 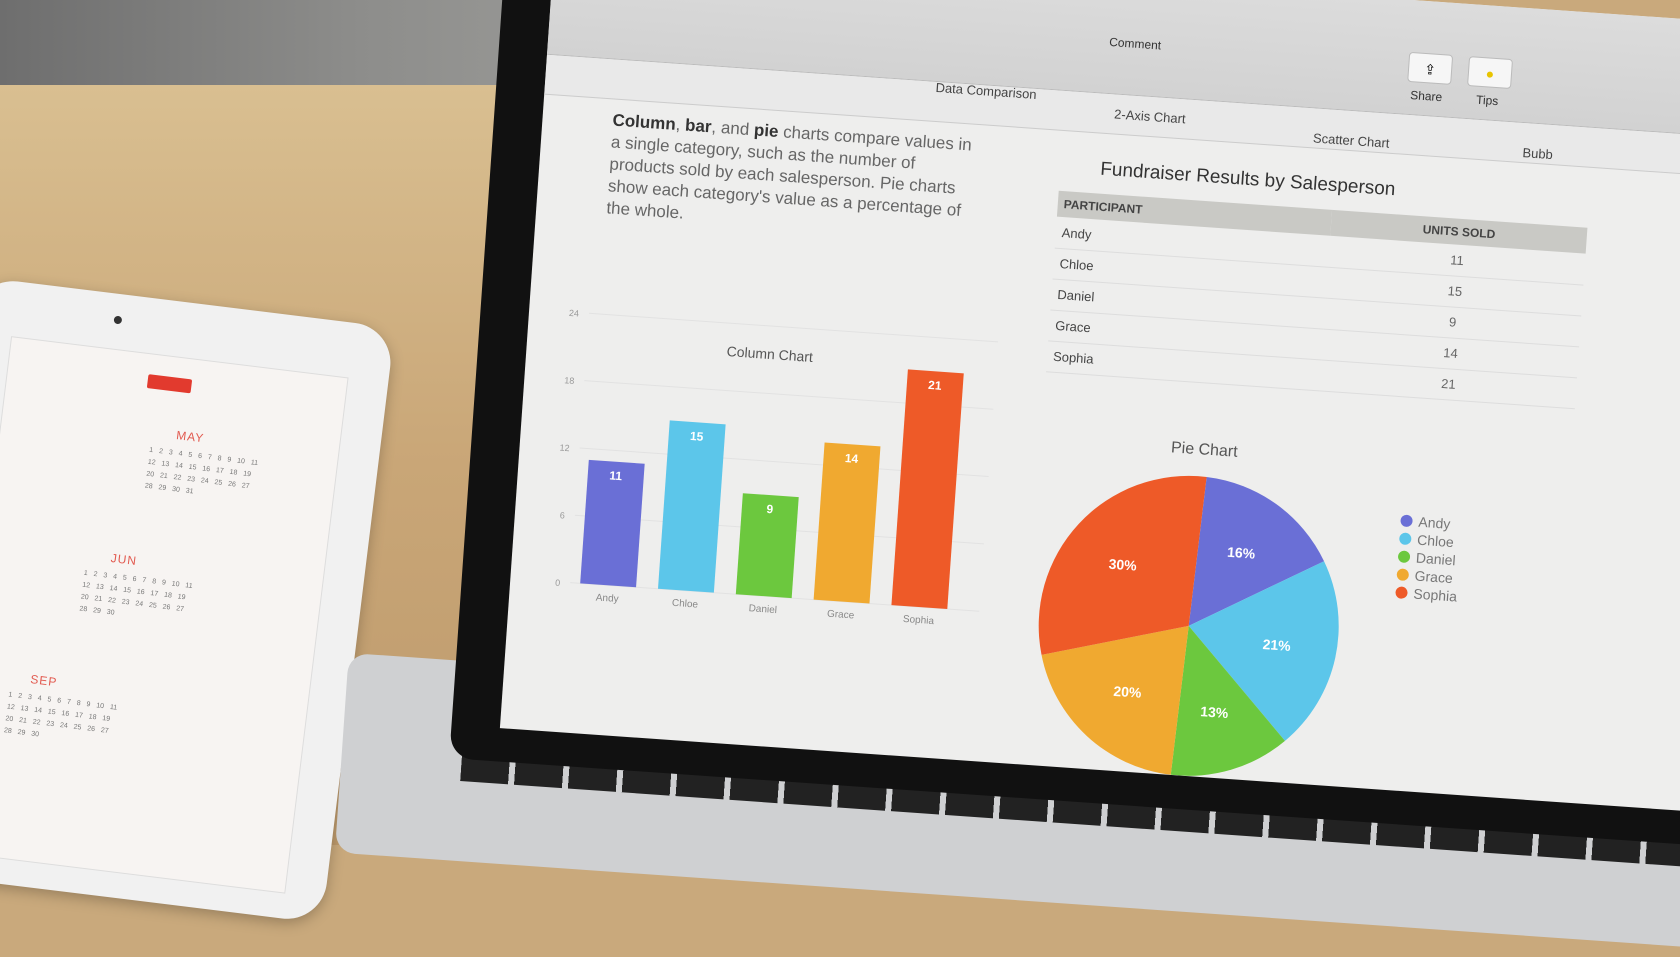 What do you see at coordinates (1433, 577) in the screenshot?
I see `legend-label: Grace` at bounding box center [1433, 577].